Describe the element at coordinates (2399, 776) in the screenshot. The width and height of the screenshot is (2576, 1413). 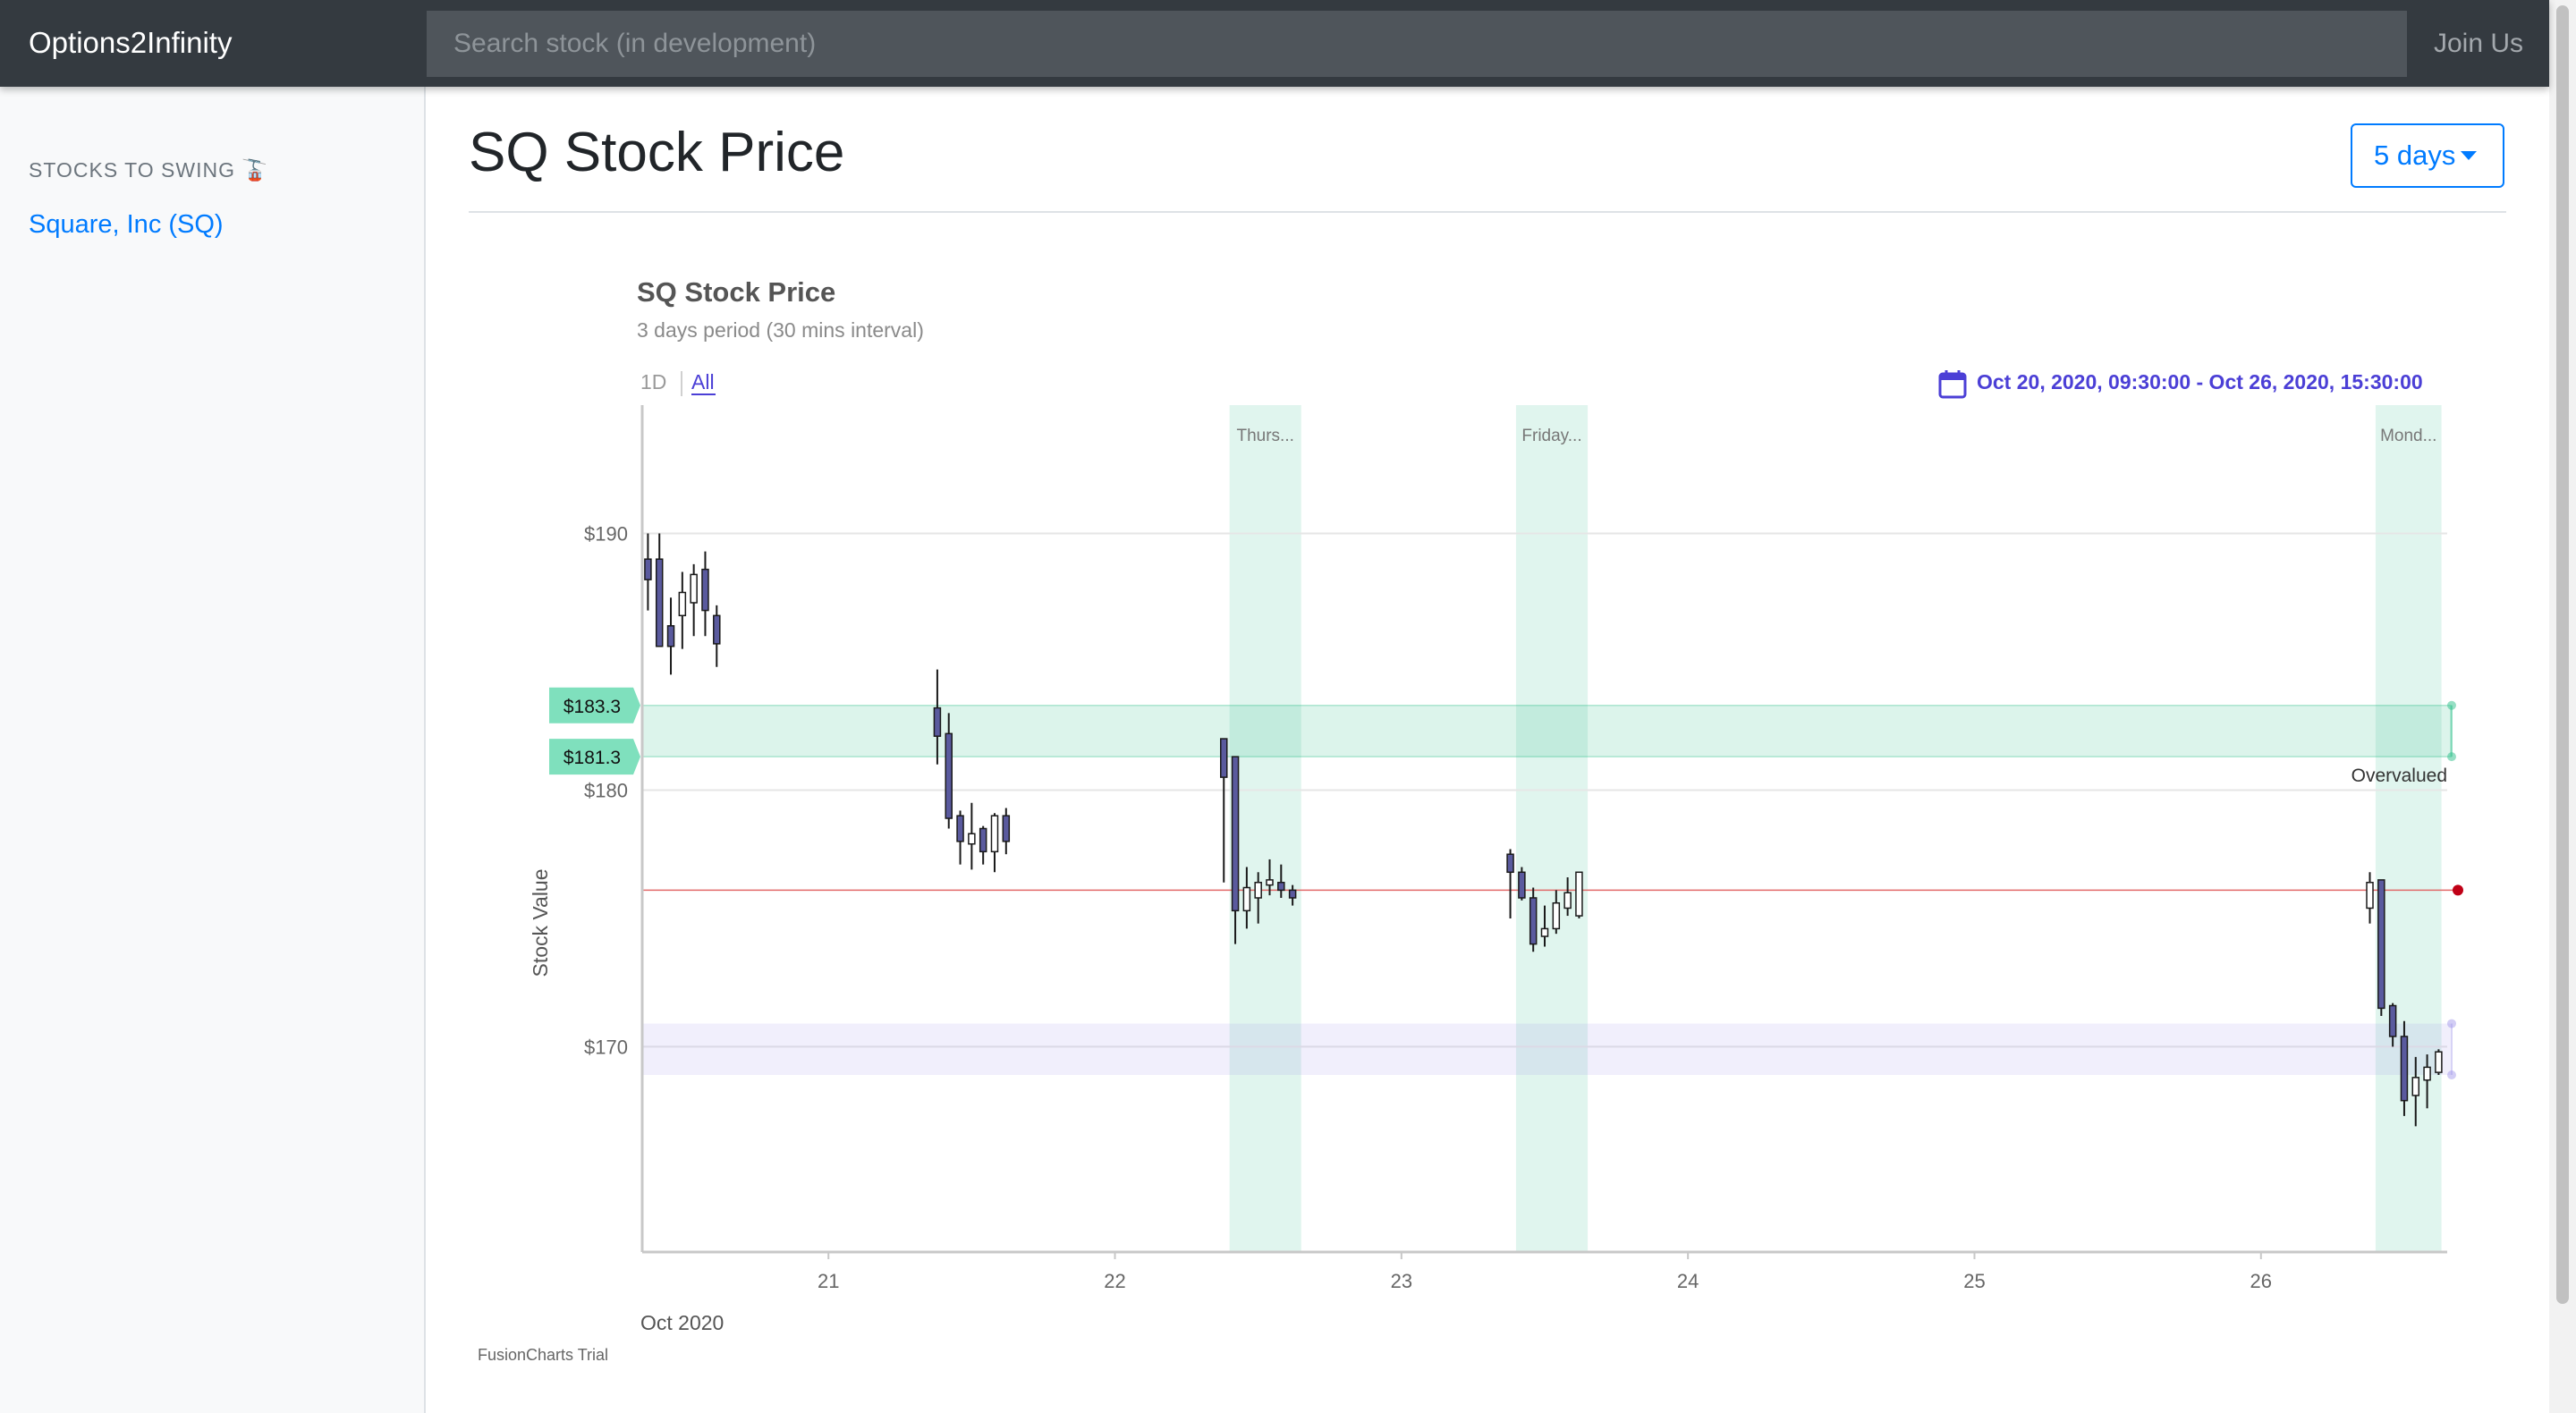
I see `overvalued-label: Overvalued` at that location.